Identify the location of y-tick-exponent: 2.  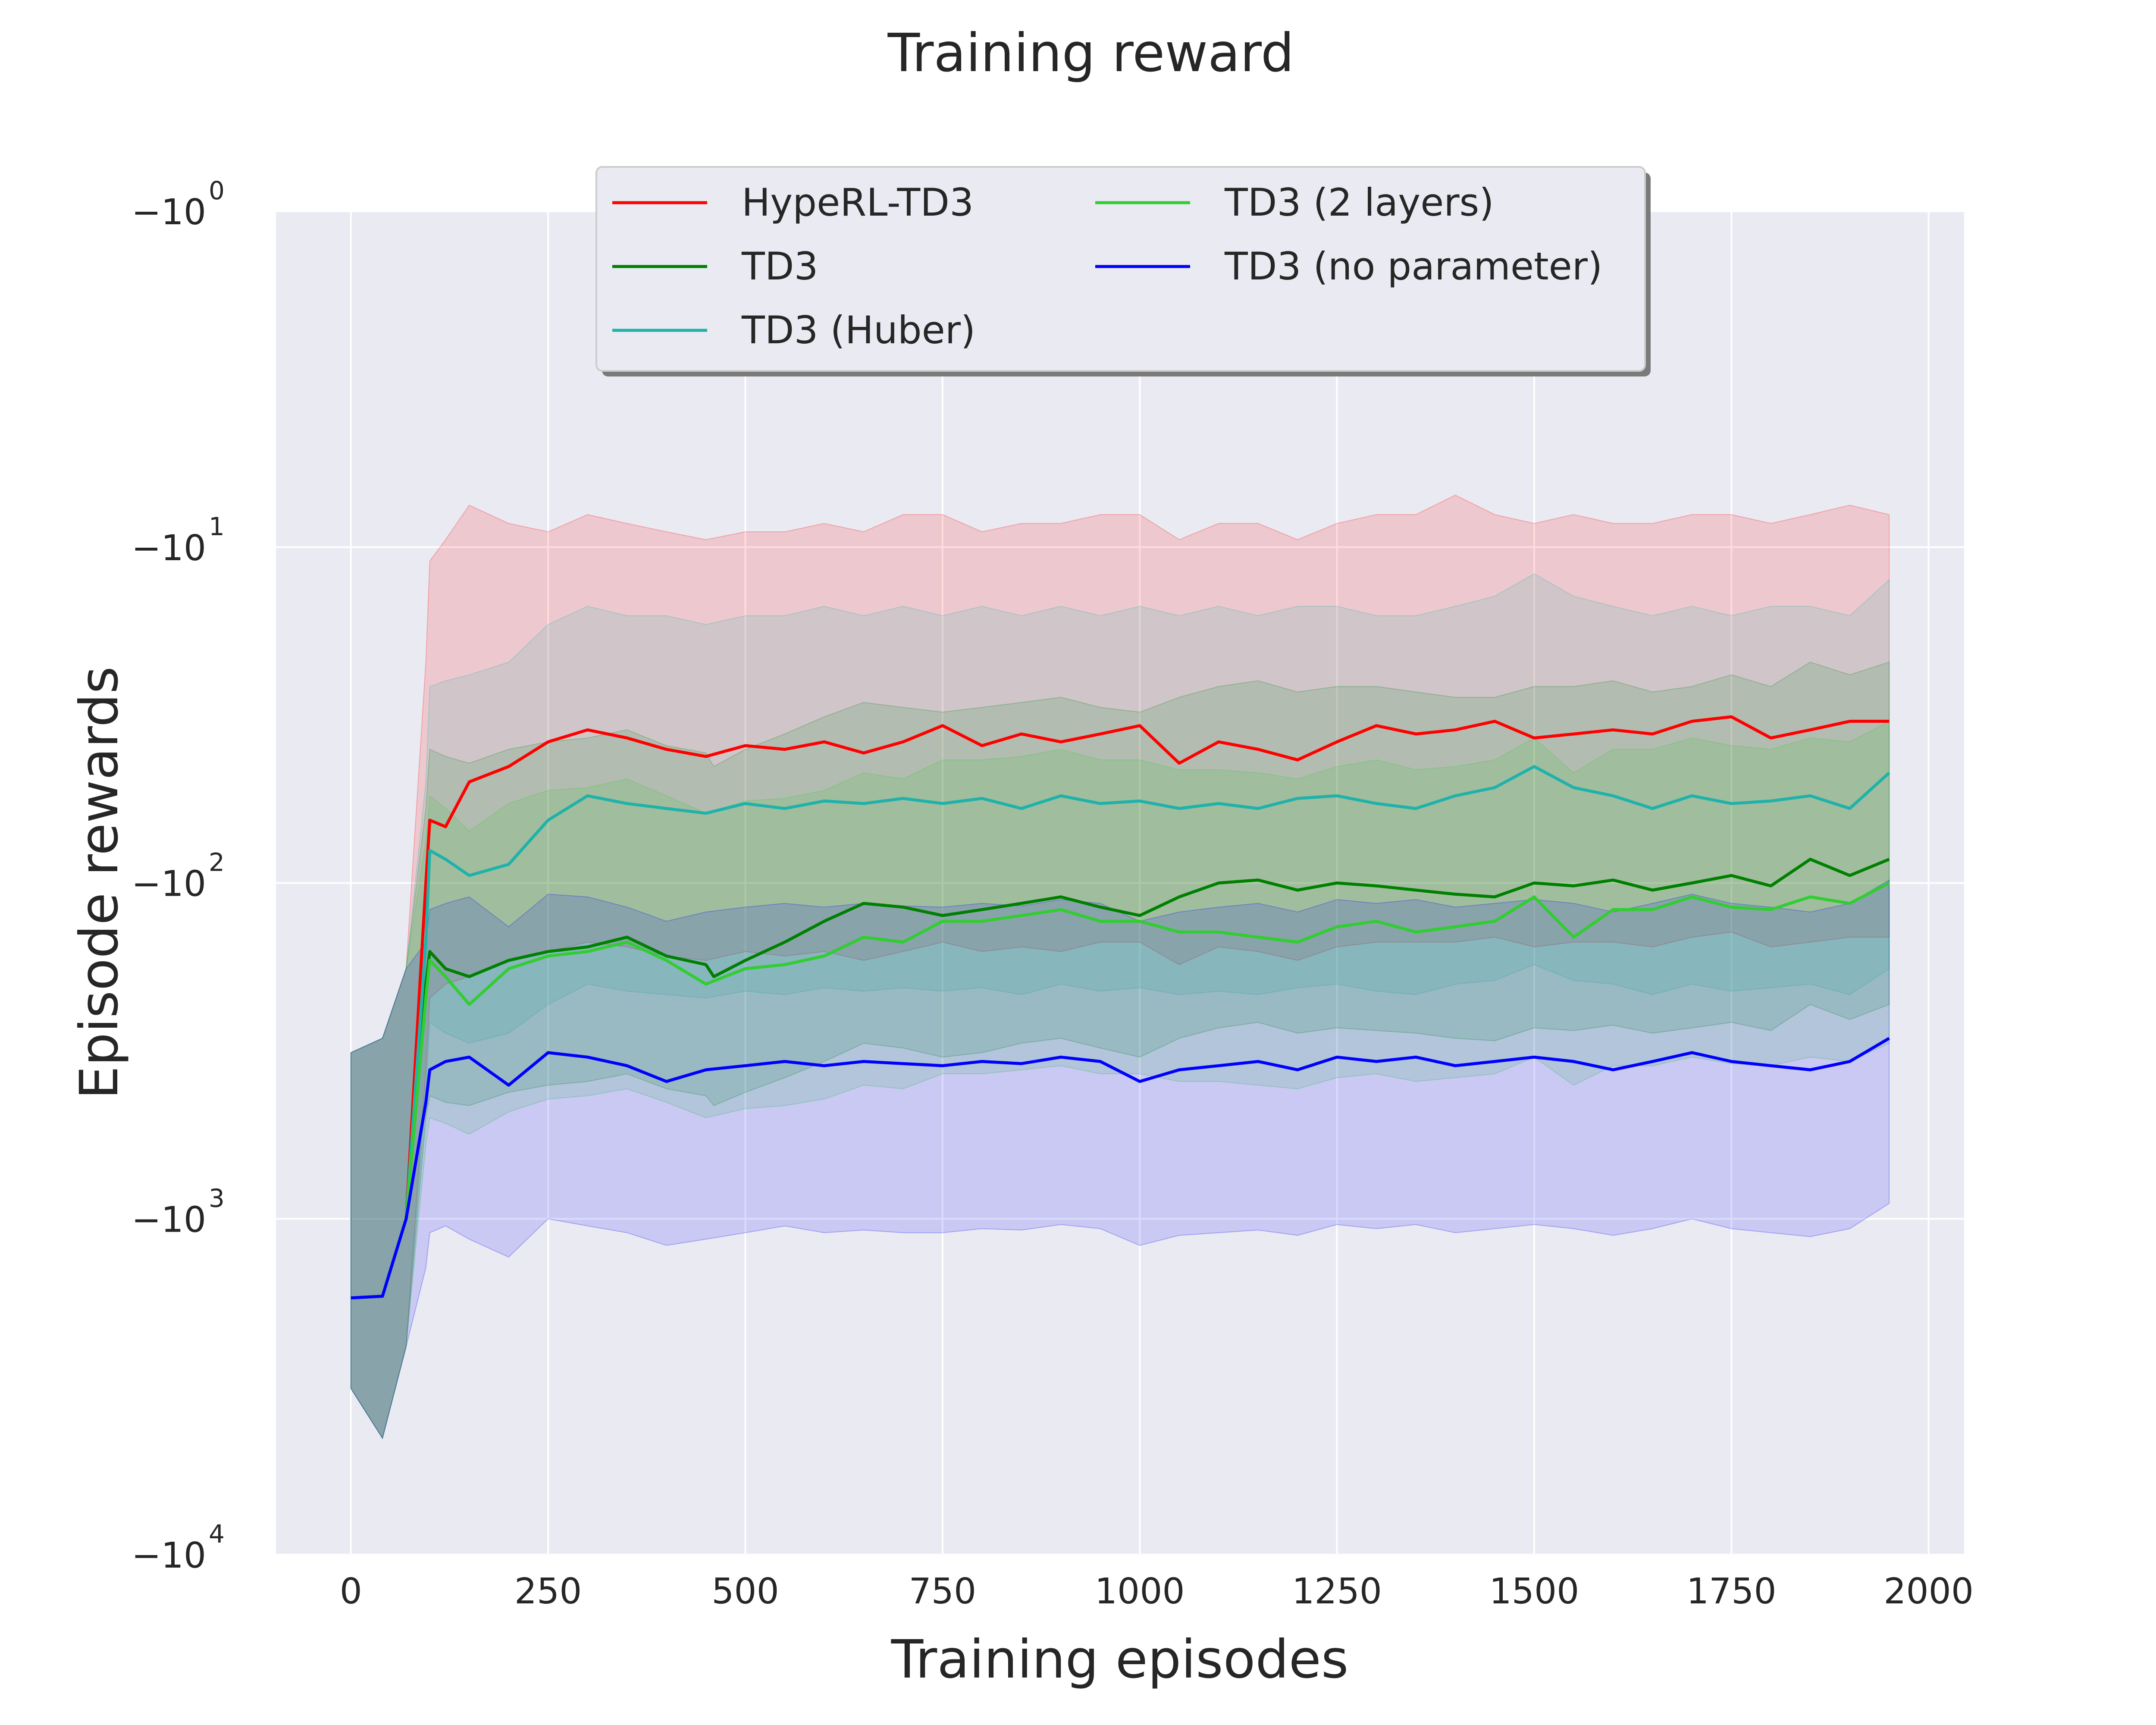
(217, 862).